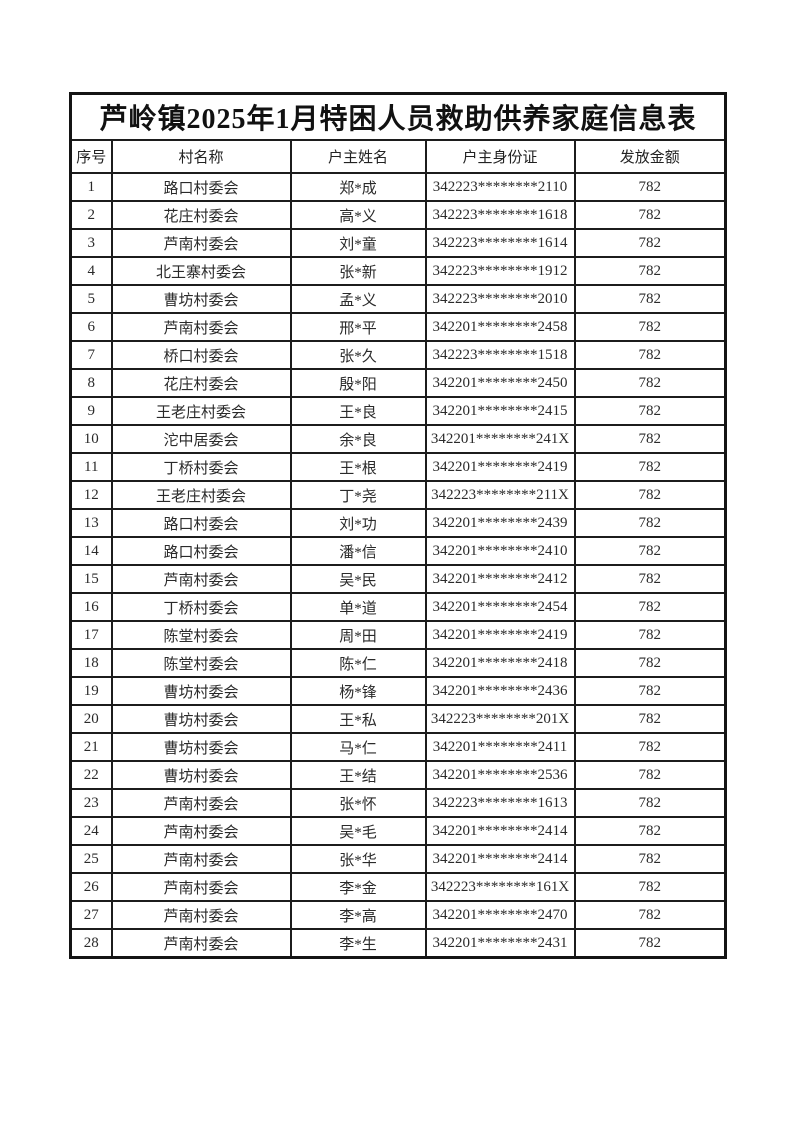 The width and height of the screenshot is (793, 1122). I want to click on table-row: 11 丁桥村委会 王*根 342201********2419 782, so click(398, 467).